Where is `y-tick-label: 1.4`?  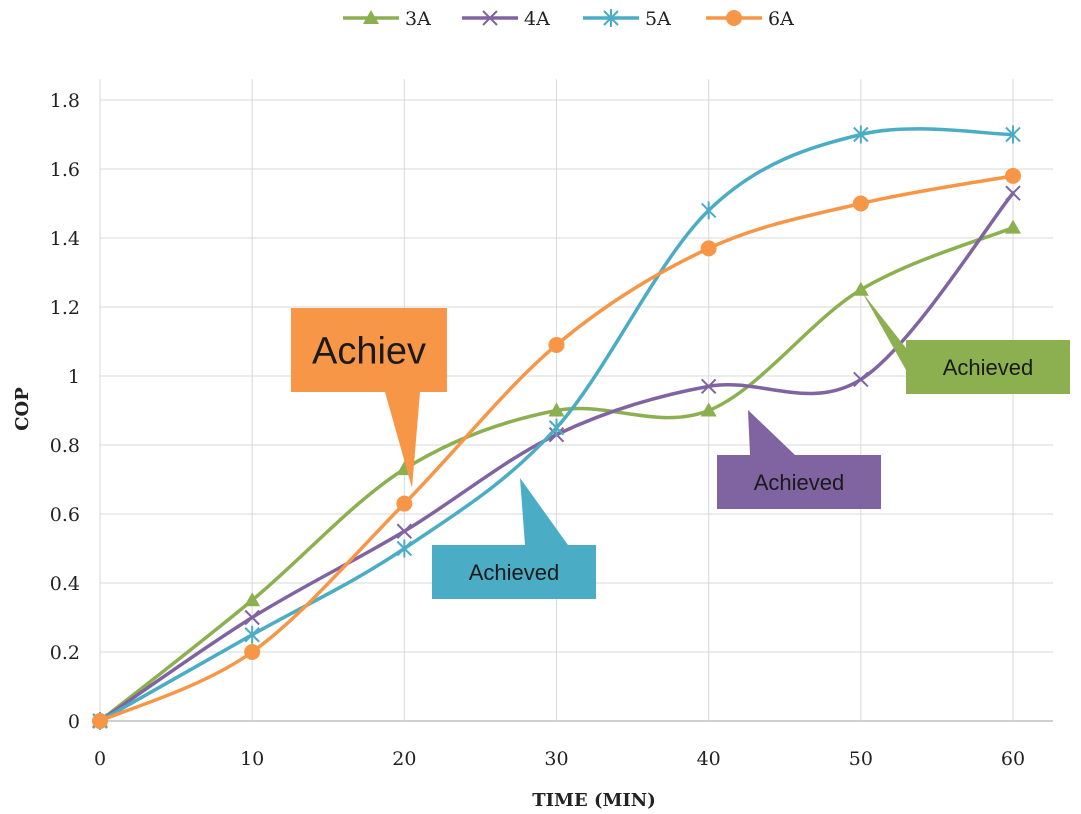
y-tick-label: 1.4 is located at coordinates (65, 239).